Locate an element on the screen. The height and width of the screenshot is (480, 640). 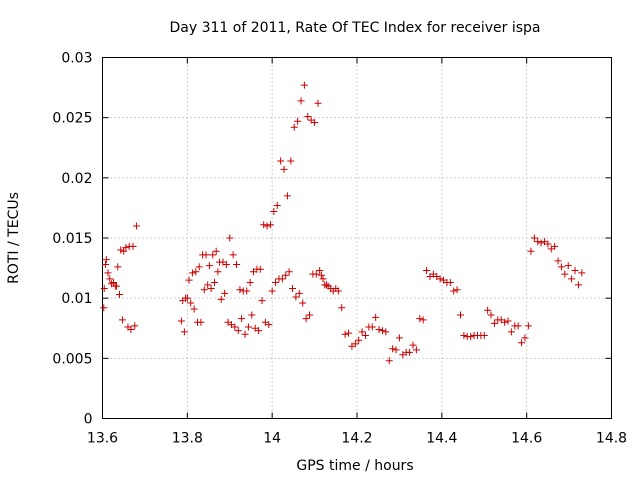
y-tick-label: 0.025 is located at coordinates (72, 119).